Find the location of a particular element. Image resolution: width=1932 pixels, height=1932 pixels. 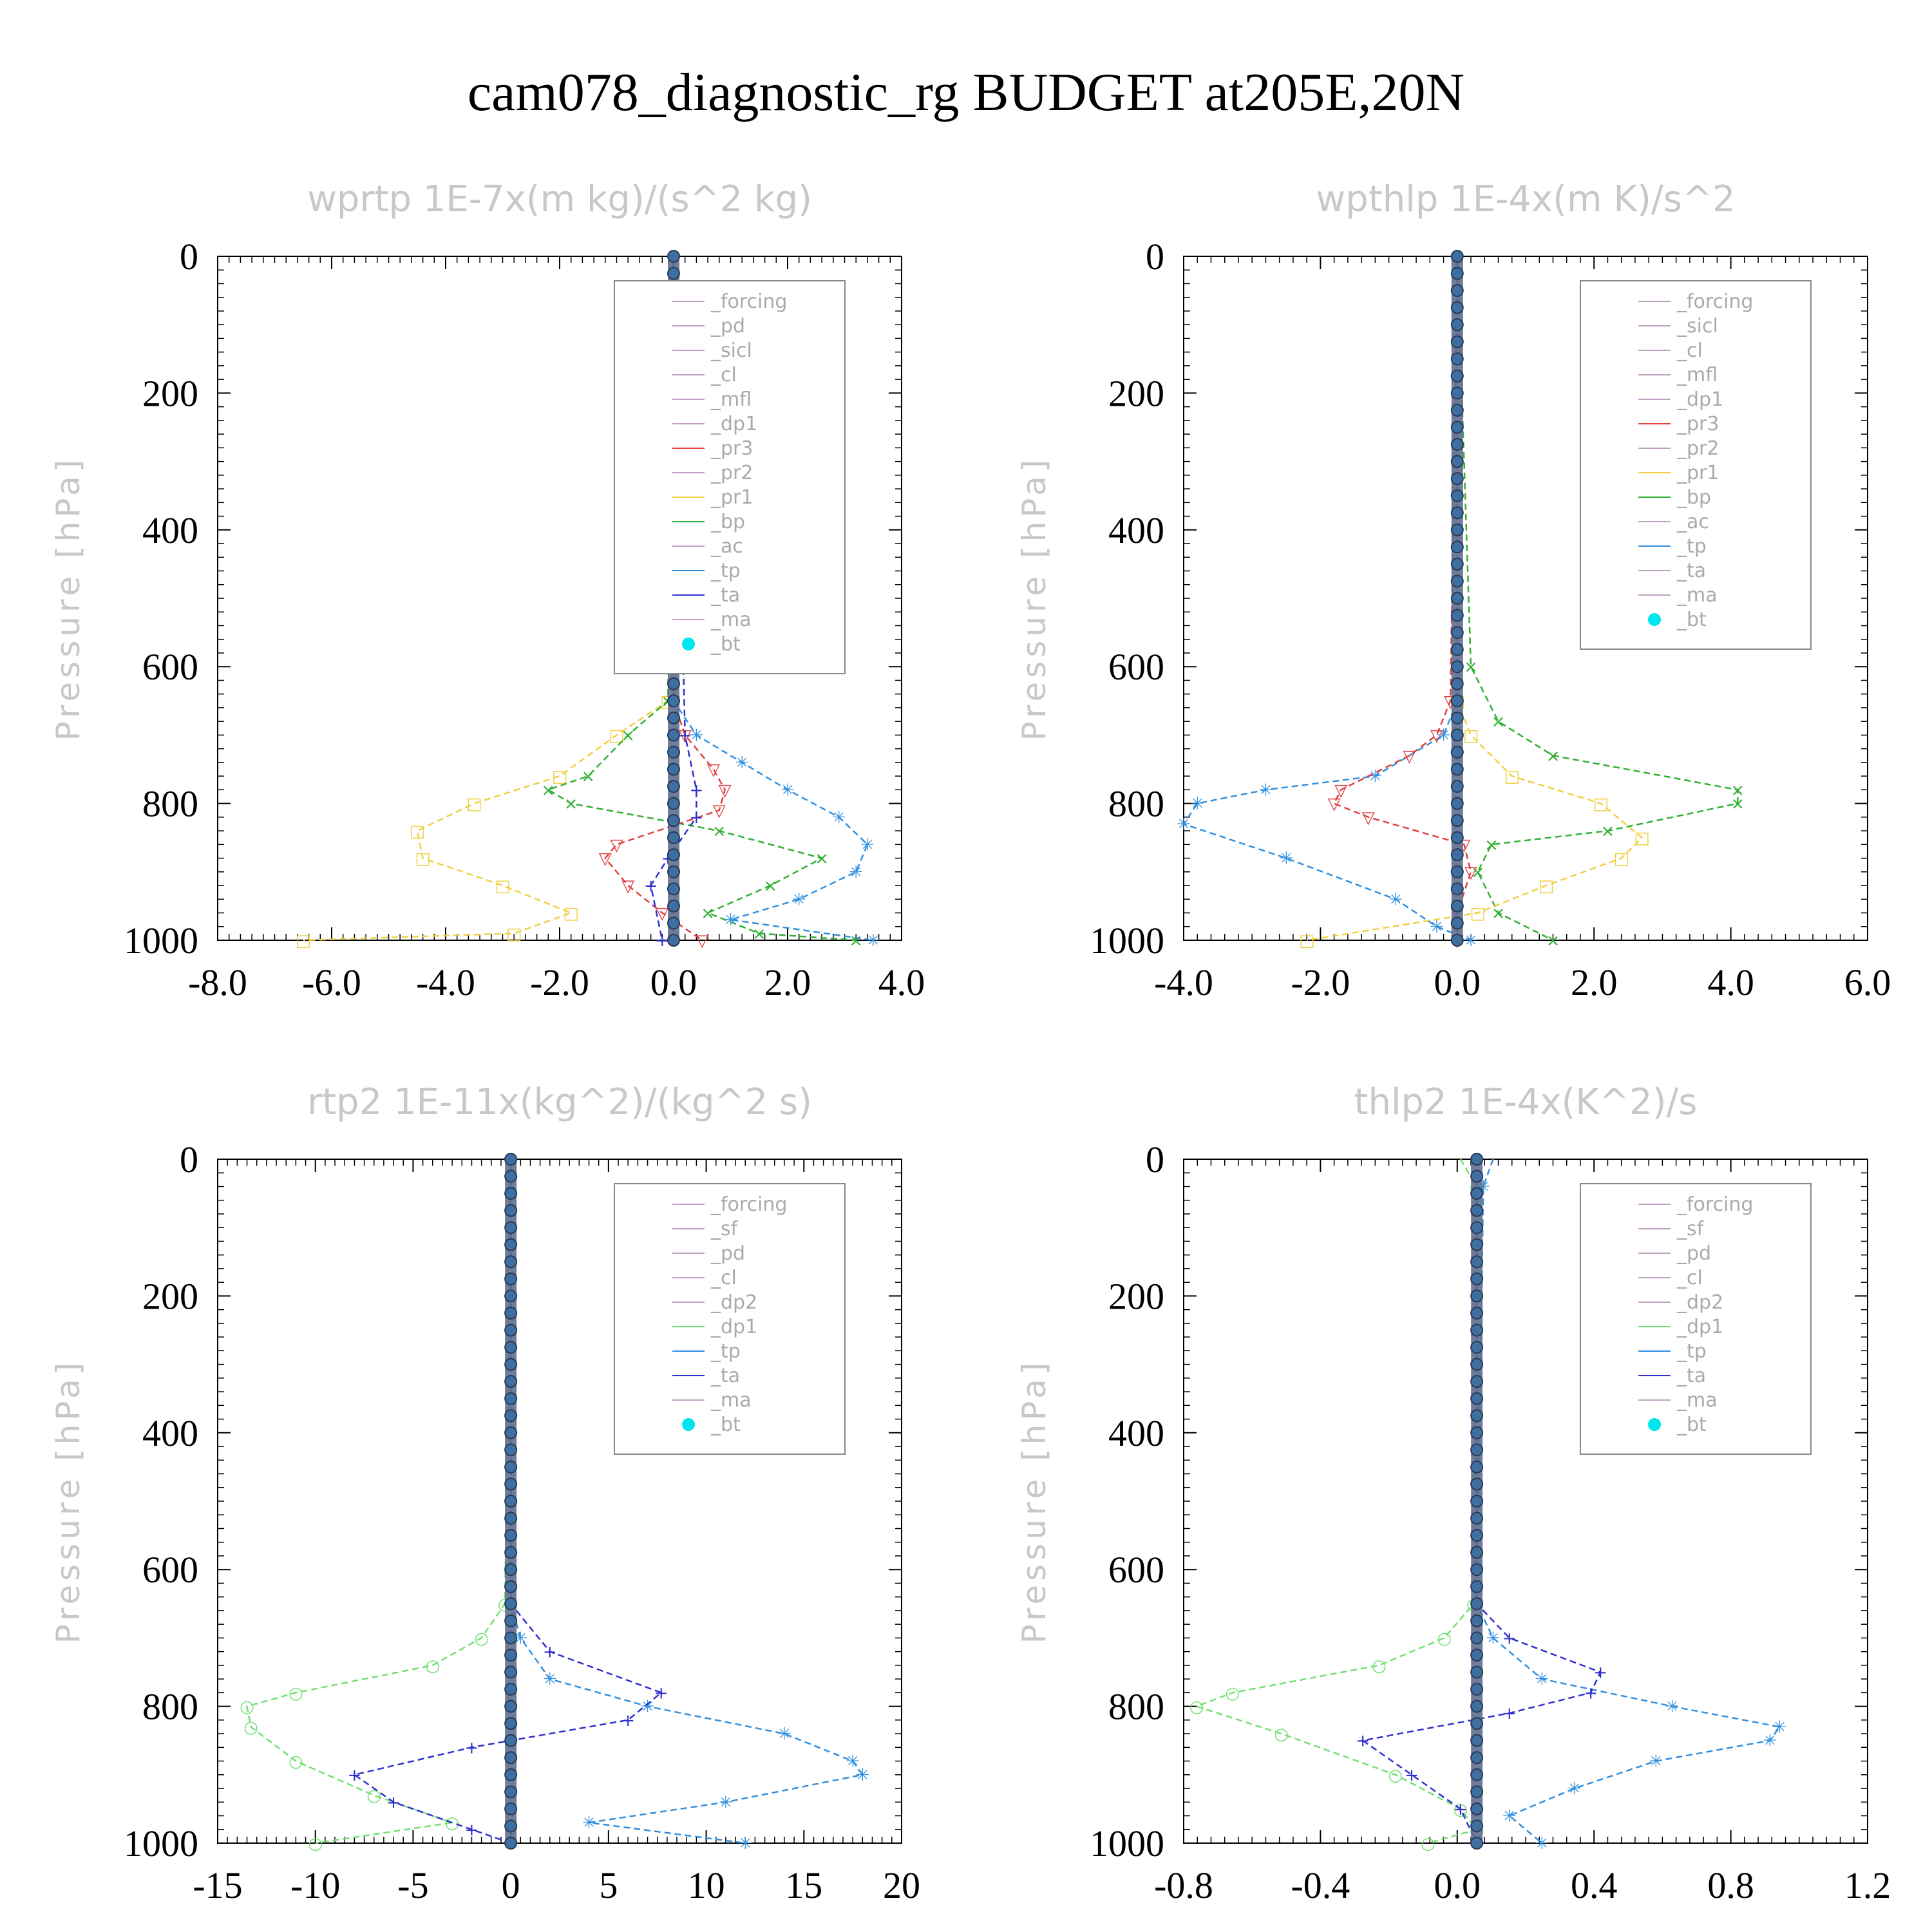

legend-marker-_bt is located at coordinates (688, 644).